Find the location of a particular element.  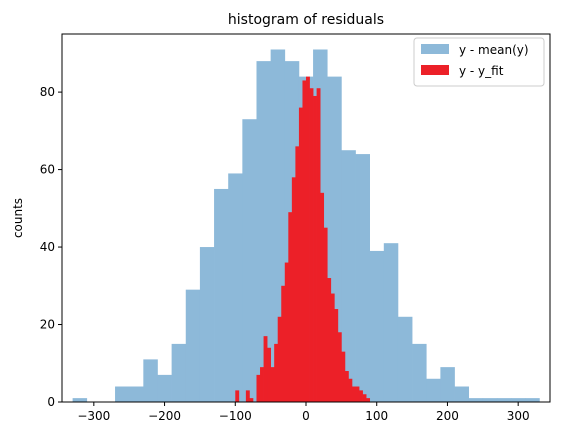

legend-swatch-y-fit is located at coordinates (435, 70).